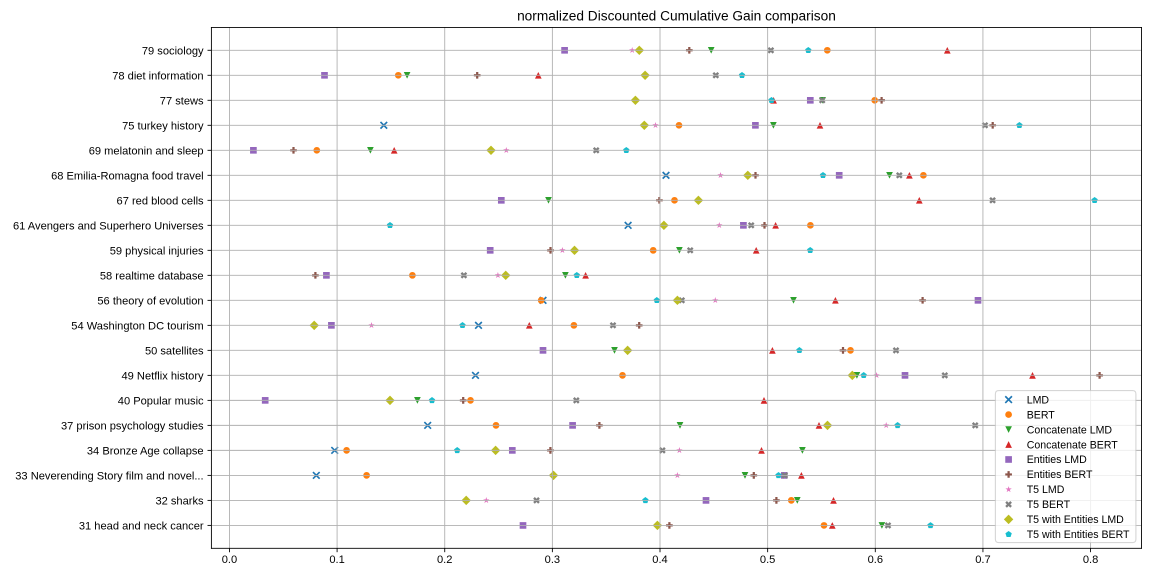  Describe the element at coordinates (659, 560) in the screenshot. I see `svg-text: 0.4` at that location.